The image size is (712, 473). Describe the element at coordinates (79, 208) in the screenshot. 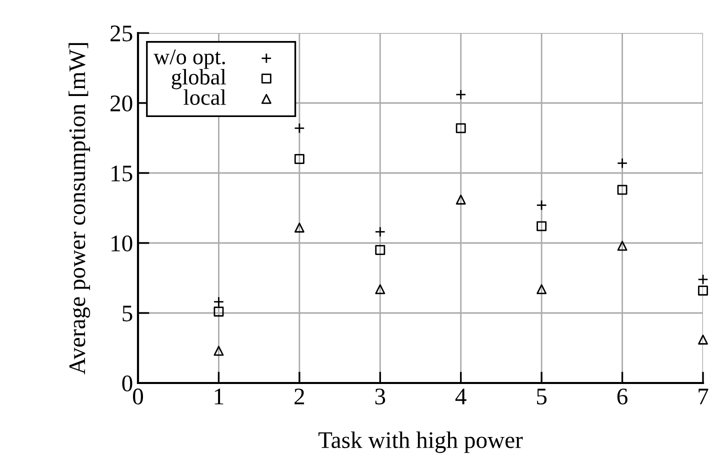

I see `y-axis-title: Average power consumption [mW]` at that location.